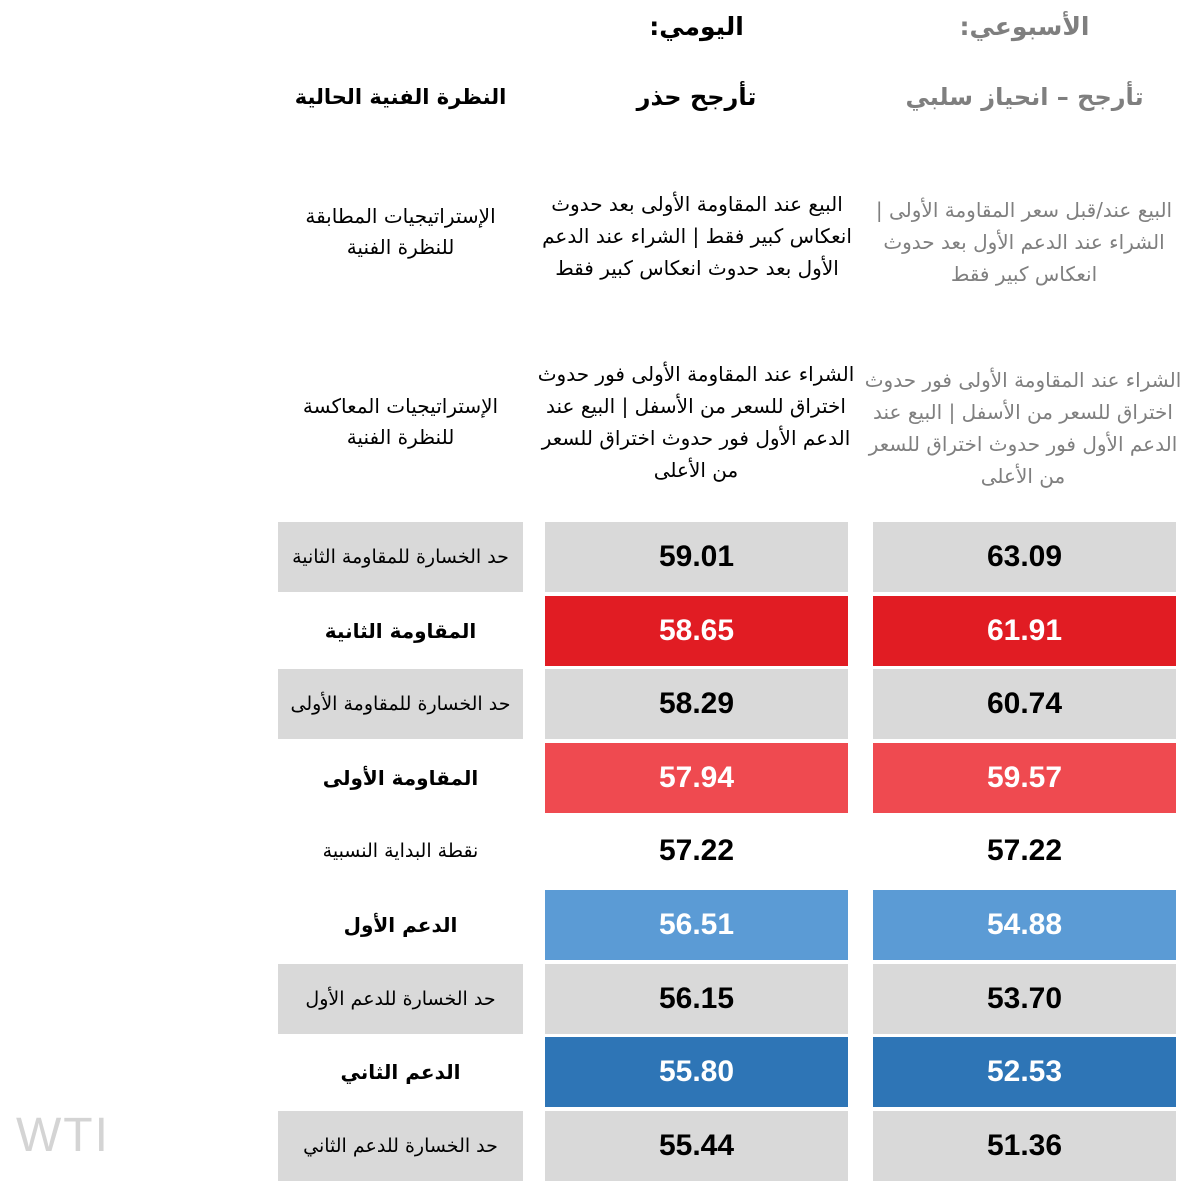 Image resolution: width=1181 pixels, height=1181 pixels. I want to click on level-weekly-value: 60.74, so click(1024, 704).